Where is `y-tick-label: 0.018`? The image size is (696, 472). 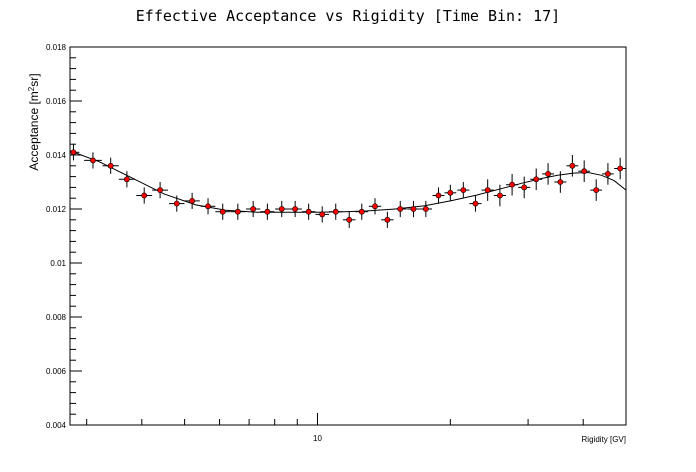
y-tick-label: 0.018 is located at coordinates (56, 47).